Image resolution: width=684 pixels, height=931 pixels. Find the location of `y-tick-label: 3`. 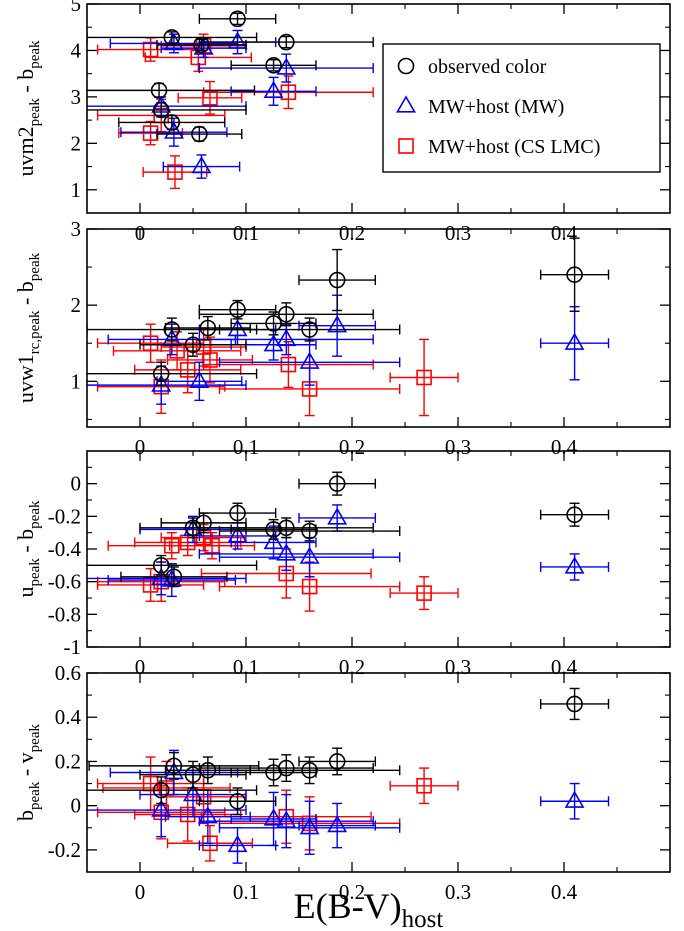

y-tick-label: 3 is located at coordinates (76, 229).